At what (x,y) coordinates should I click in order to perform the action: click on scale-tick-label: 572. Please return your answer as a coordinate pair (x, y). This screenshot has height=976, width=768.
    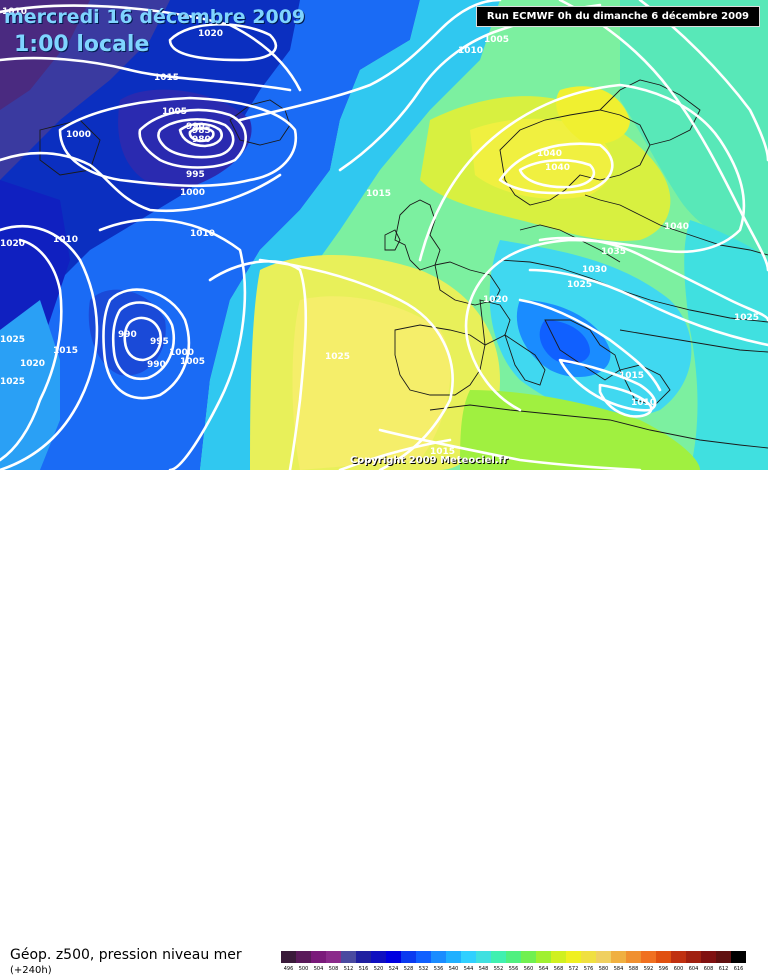
    Looking at the image, I should click on (573, 969).